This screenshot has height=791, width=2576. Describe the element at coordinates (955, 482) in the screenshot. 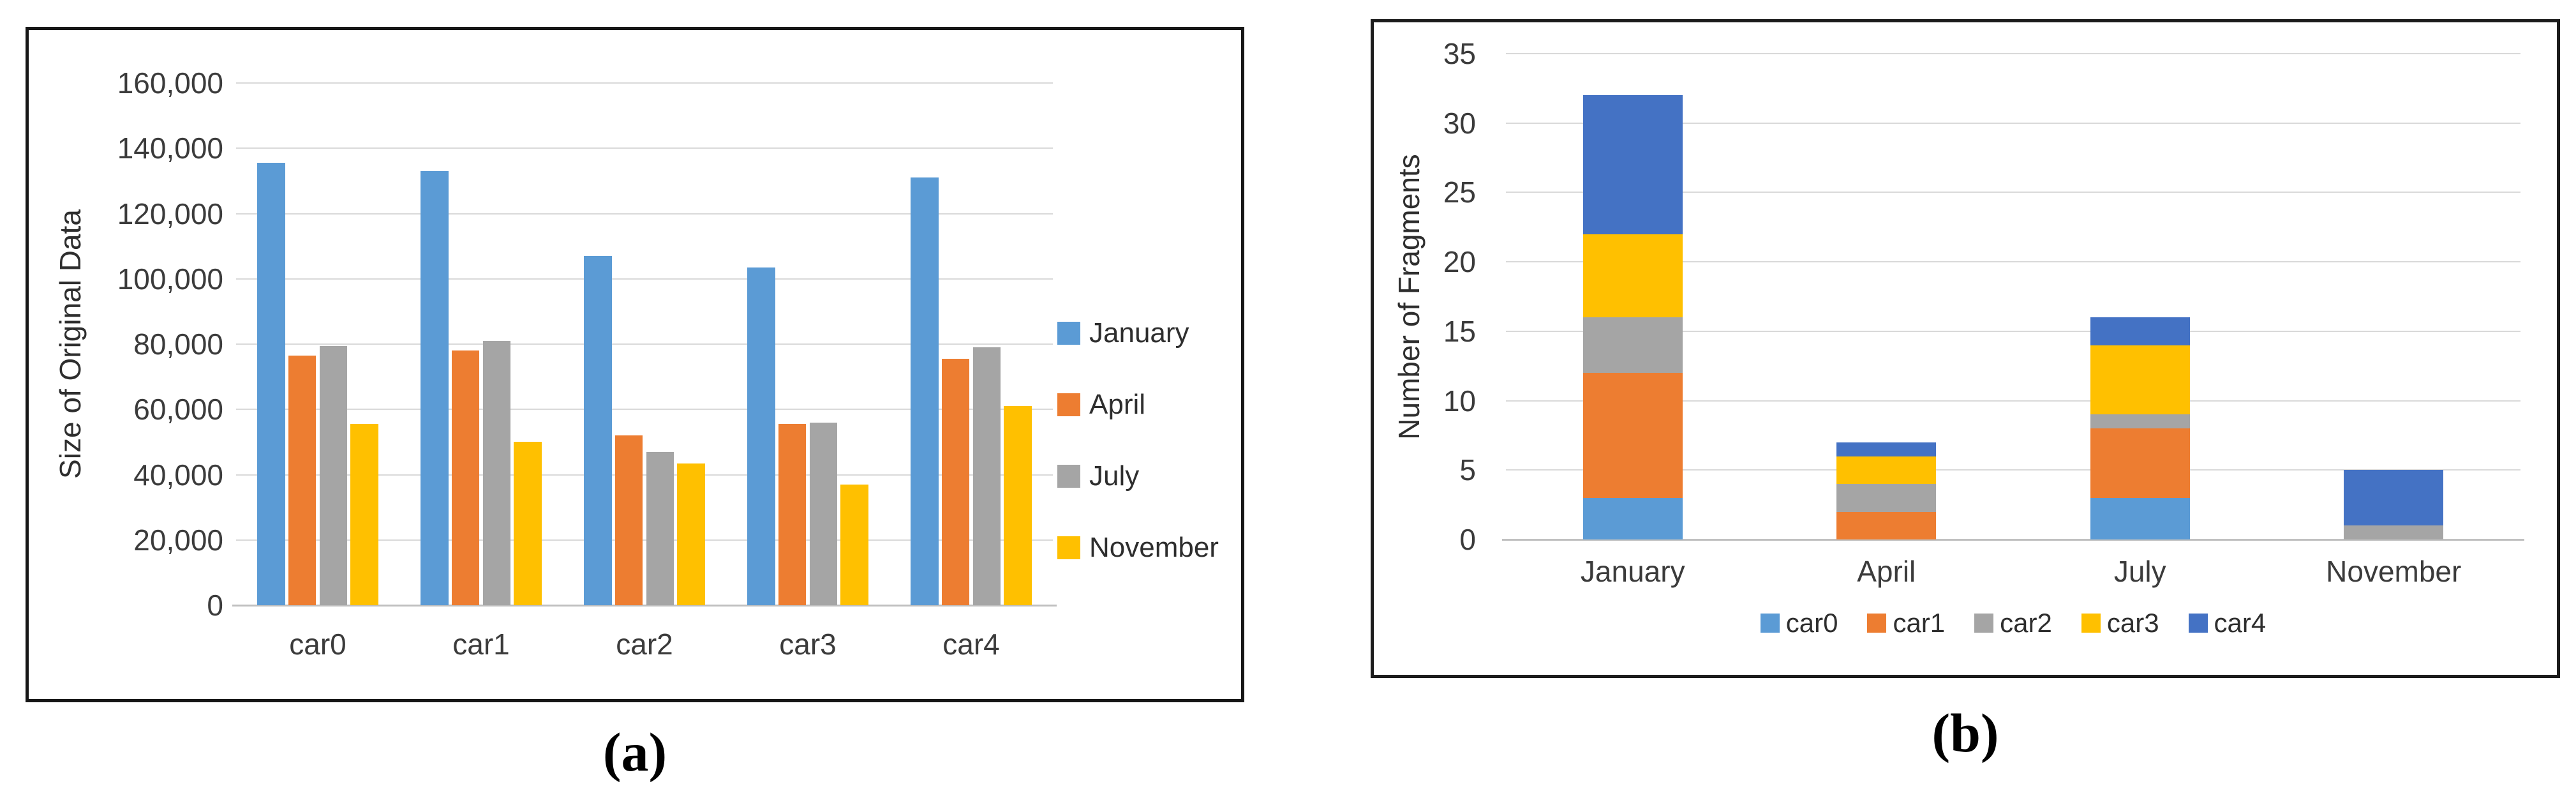

I see `bar-april-car4` at that location.